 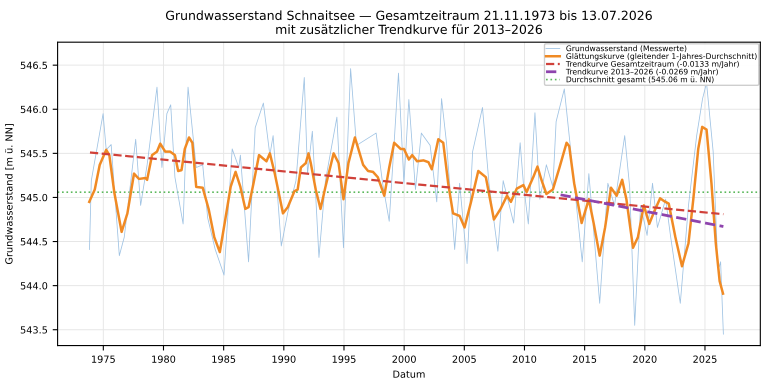 I want to click on x-tick-label: 1975, so click(x=103, y=359).